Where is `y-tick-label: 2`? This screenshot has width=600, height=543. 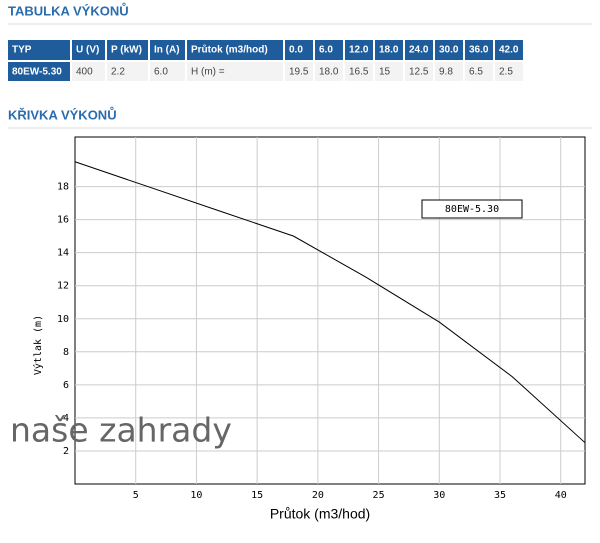 y-tick-label: 2 is located at coordinates (66, 451).